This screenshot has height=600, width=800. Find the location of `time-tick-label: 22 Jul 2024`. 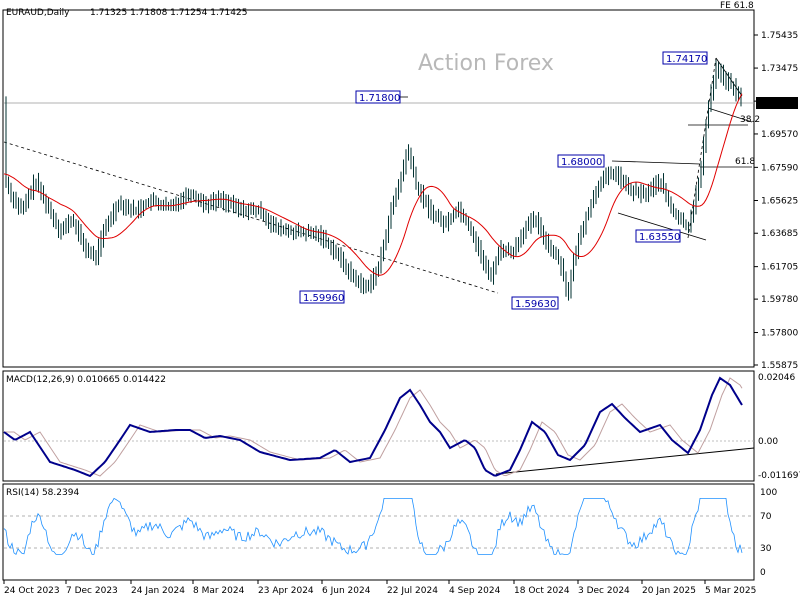

time-tick-label: 22 Jul 2024 is located at coordinates (412, 591).